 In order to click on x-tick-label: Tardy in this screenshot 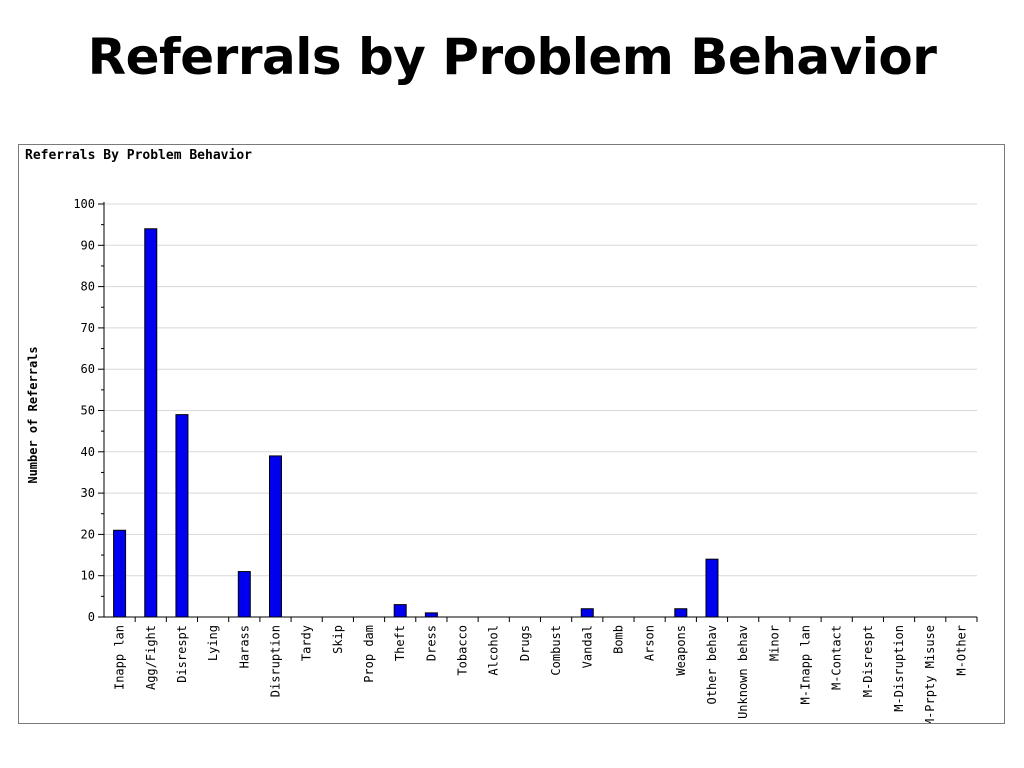, I will do `click(307, 643)`.